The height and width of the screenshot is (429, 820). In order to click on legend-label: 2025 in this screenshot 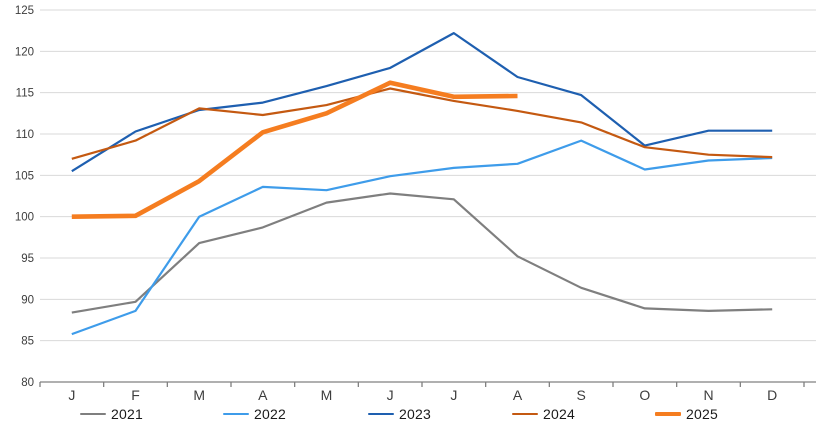, I will do `click(702, 414)`.